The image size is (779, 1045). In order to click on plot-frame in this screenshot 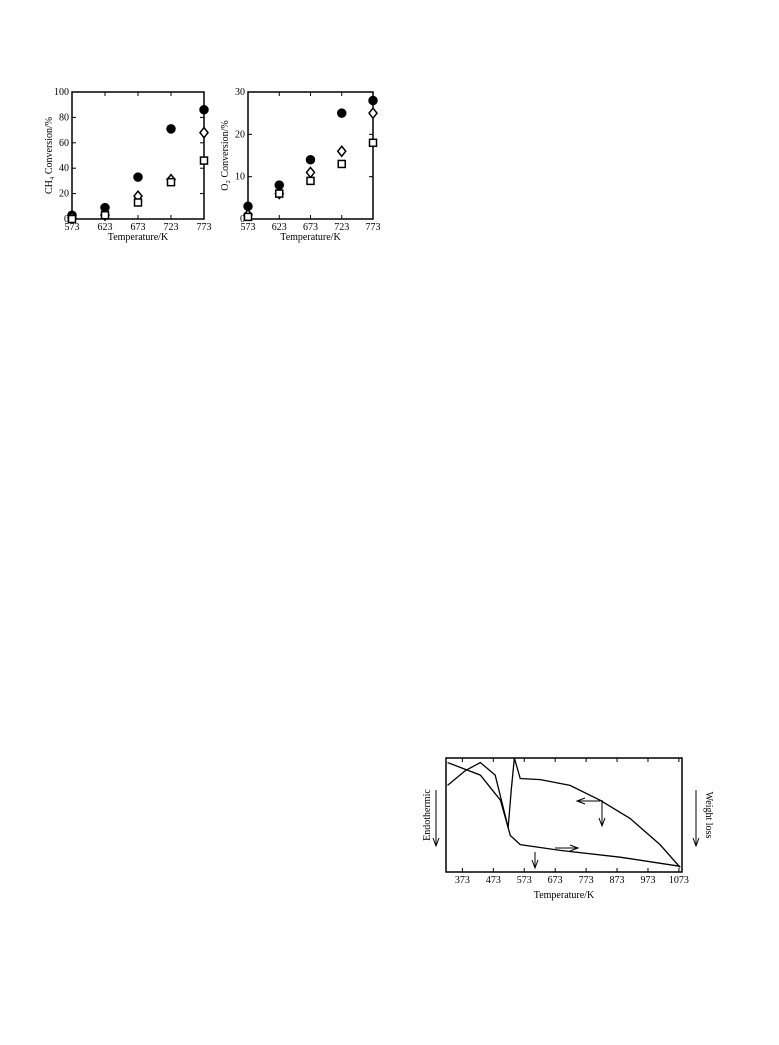, I will do `click(564, 815)`.